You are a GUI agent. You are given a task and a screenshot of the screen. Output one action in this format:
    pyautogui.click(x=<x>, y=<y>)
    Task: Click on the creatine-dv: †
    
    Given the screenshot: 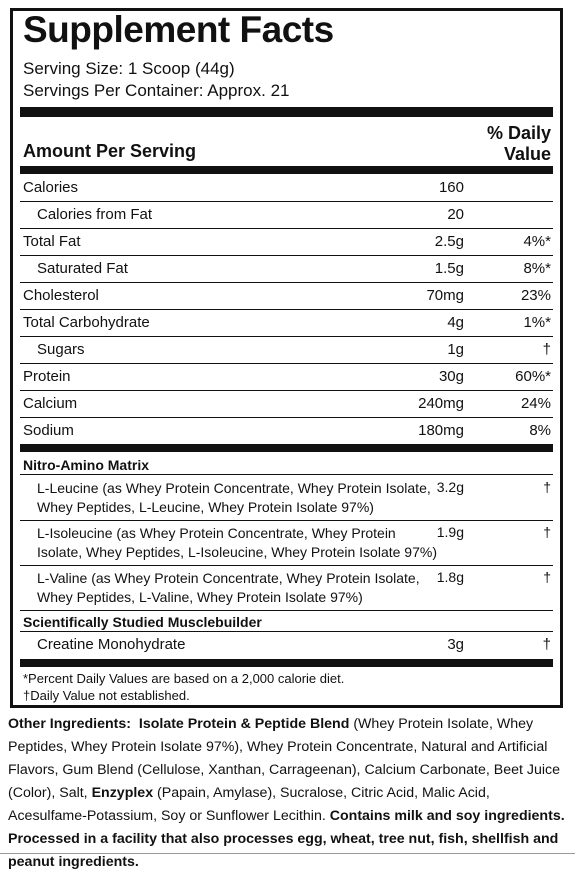 What is the action you would take?
    pyautogui.click(x=546, y=644)
    